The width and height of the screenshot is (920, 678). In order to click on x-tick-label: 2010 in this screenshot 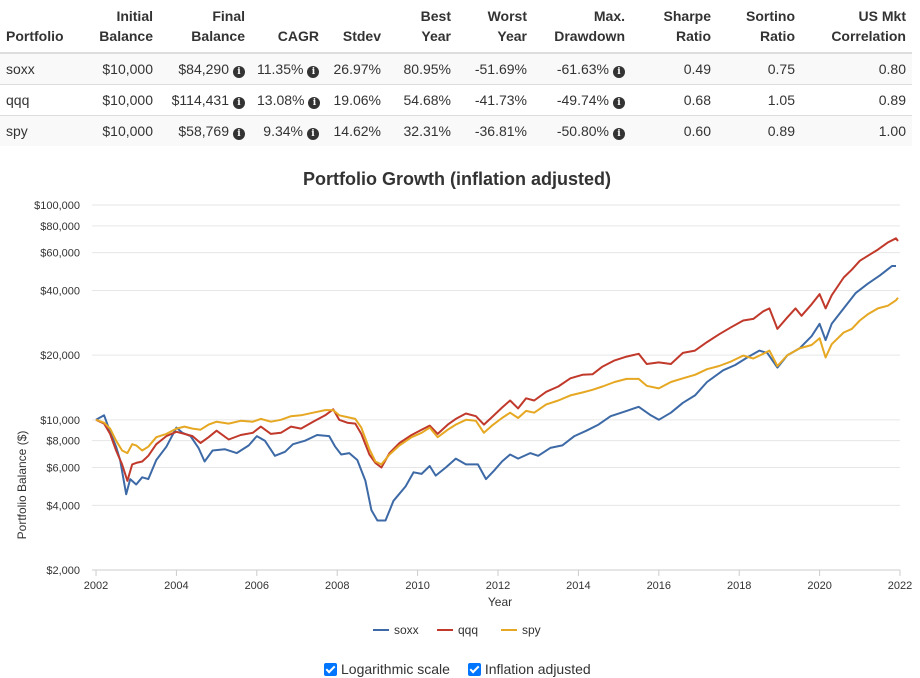, I will do `click(417, 586)`.